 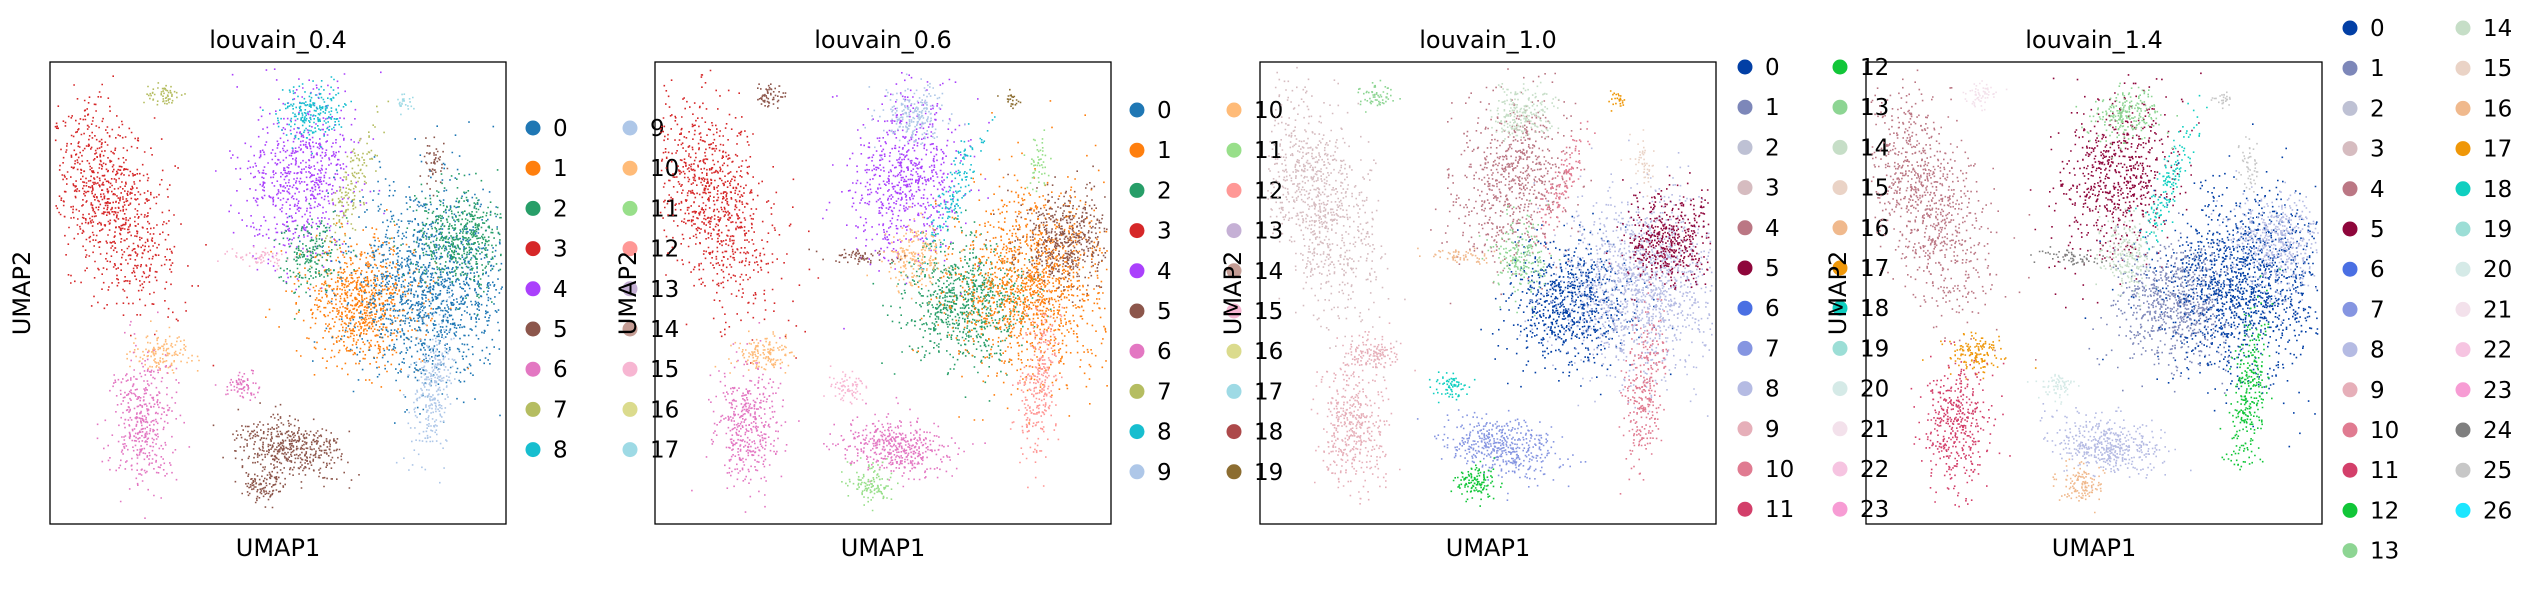 I want to click on cluster-5-points, so click(x=286, y=449).